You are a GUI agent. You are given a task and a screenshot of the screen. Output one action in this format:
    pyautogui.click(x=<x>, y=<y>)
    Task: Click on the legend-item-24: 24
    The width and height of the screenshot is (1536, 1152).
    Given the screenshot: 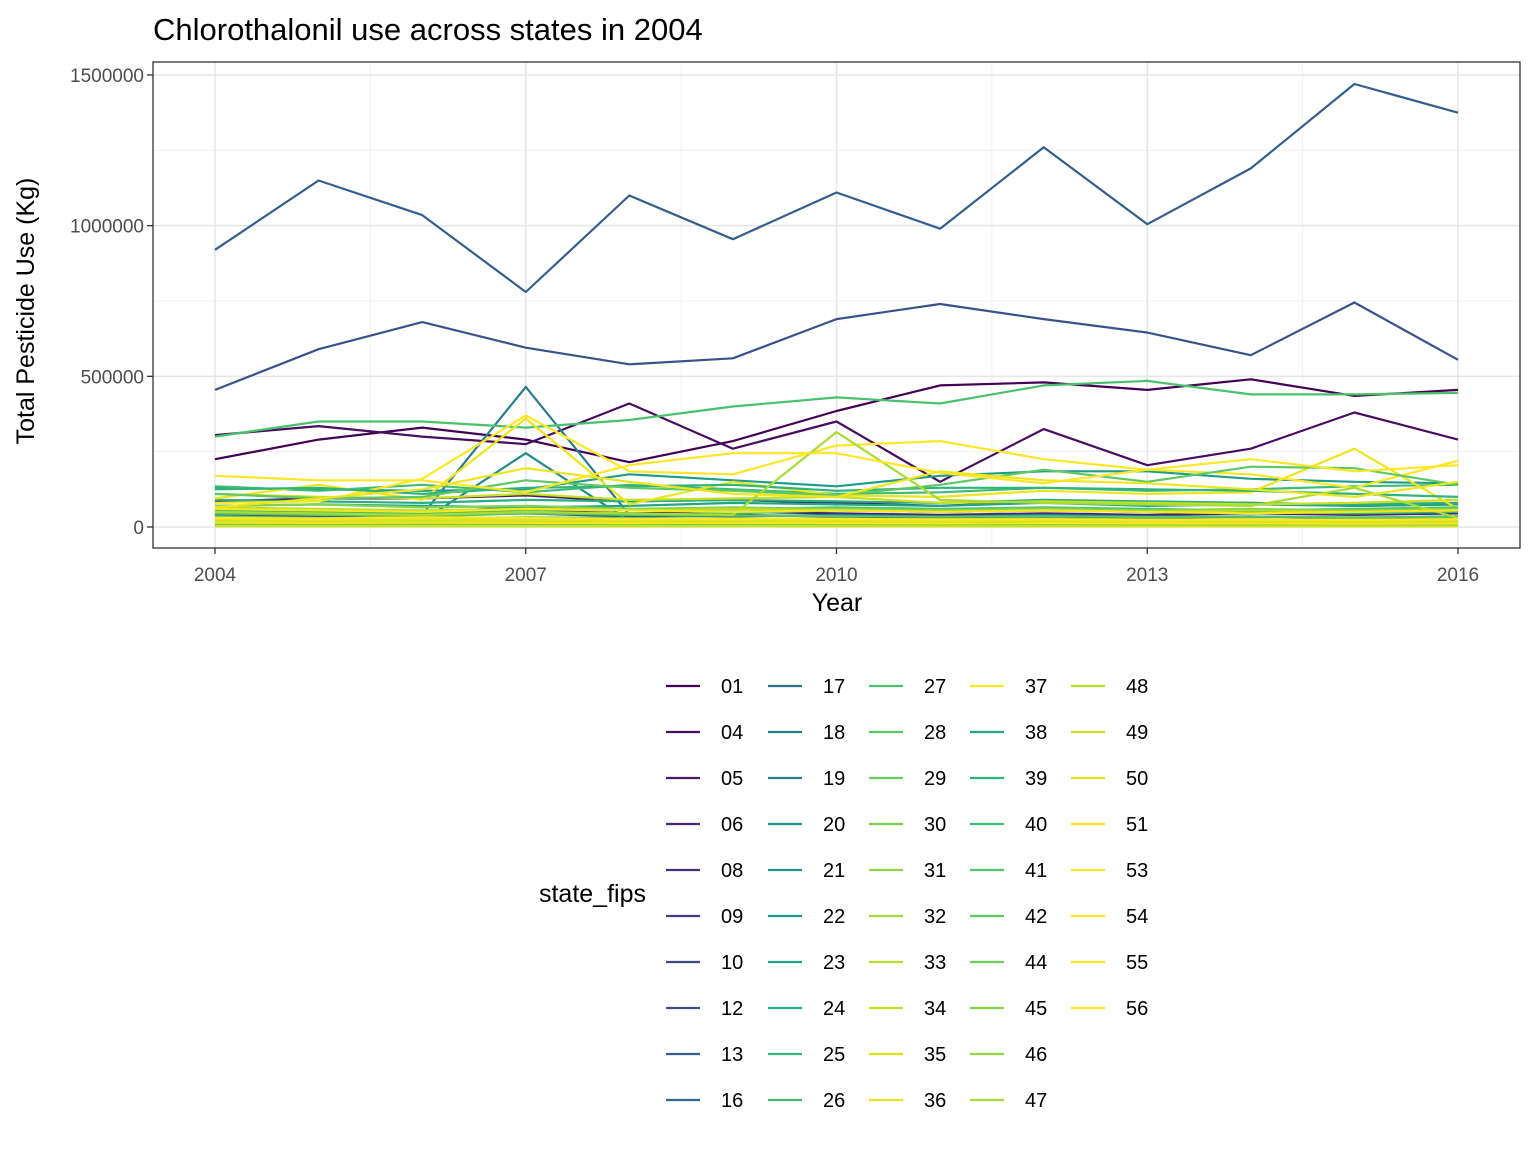 What is the action you would take?
    pyautogui.click(x=806, y=1009)
    